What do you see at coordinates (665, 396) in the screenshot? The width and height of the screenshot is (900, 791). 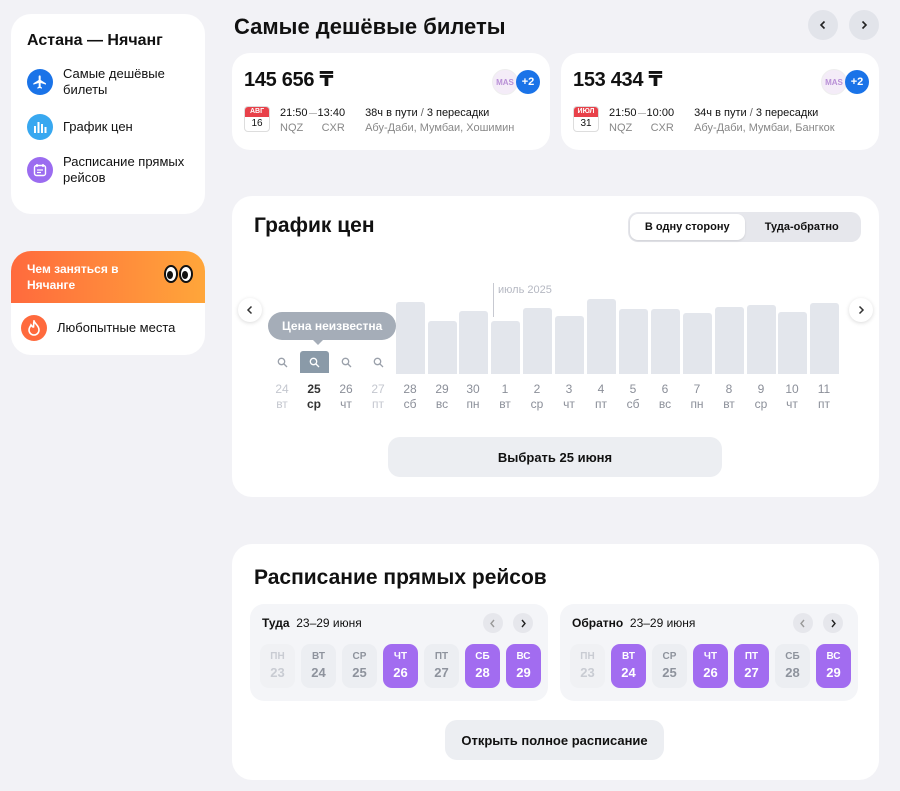 I see `day-label: 6 вс` at bounding box center [665, 396].